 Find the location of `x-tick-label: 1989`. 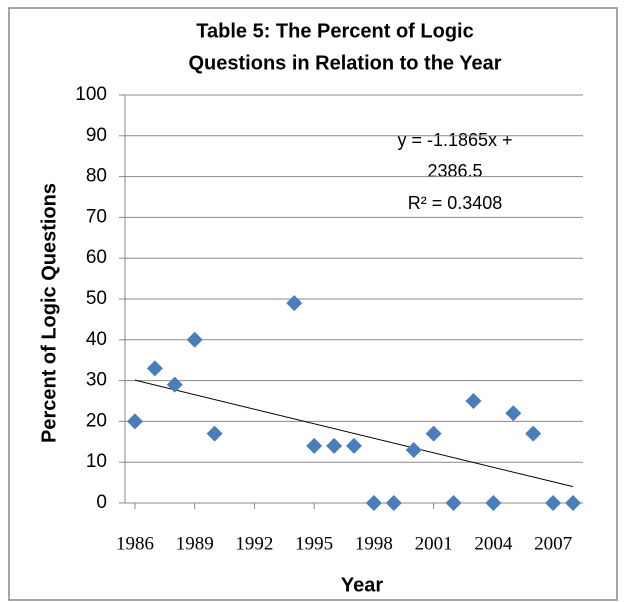

x-tick-label: 1989 is located at coordinates (195, 543).